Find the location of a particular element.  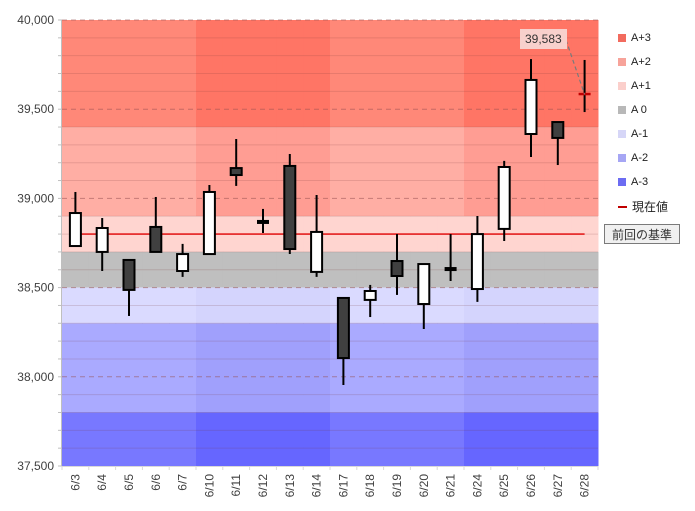

legend-label: A-1 is located at coordinates (640, 134).